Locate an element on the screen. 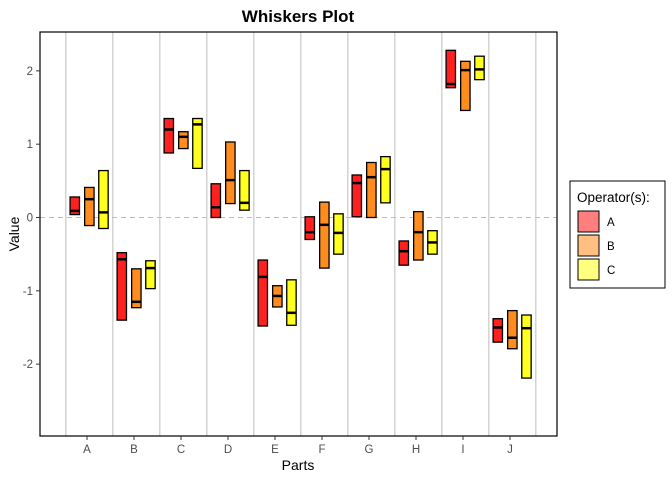  x-tick-label-G: G is located at coordinates (369, 450).